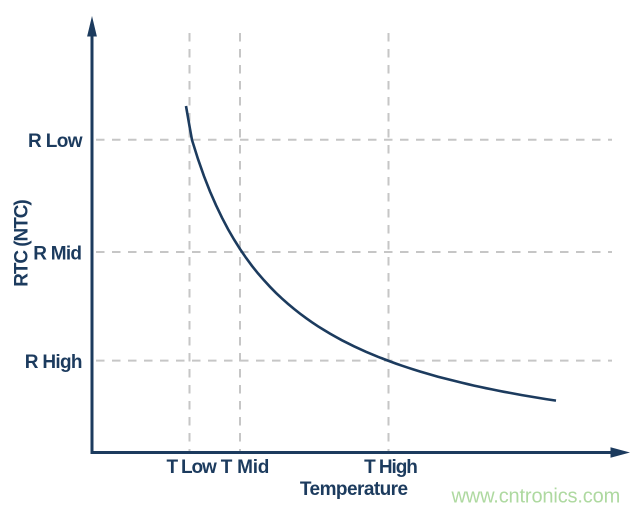 This screenshot has height=512, width=636. Describe the element at coordinates (55, 141) in the screenshot. I see `svg-text: R Low` at that location.